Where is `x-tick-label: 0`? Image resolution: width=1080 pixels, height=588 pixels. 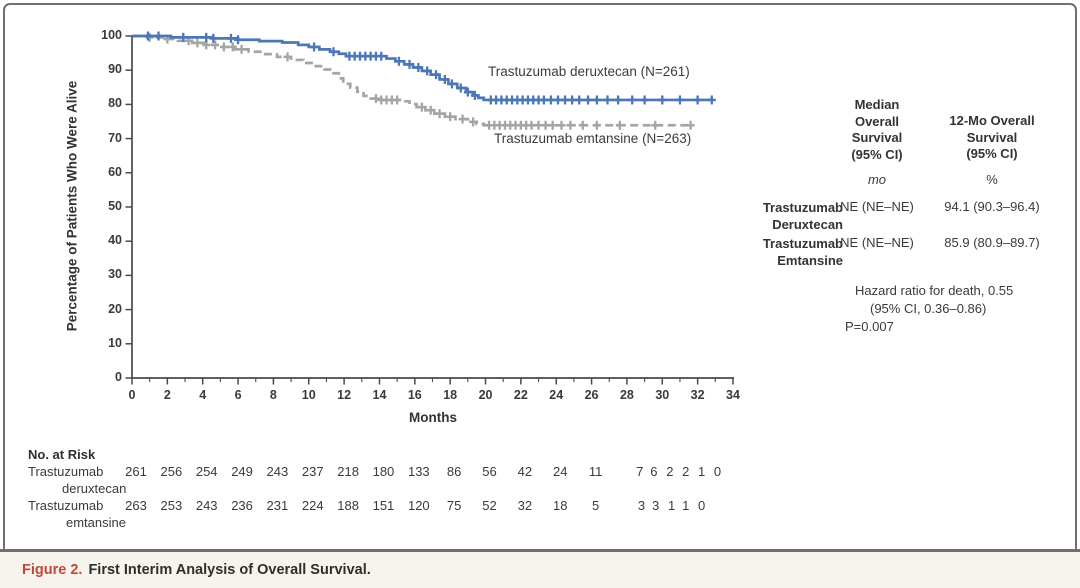 x-tick-label: 0 is located at coordinates (132, 395).